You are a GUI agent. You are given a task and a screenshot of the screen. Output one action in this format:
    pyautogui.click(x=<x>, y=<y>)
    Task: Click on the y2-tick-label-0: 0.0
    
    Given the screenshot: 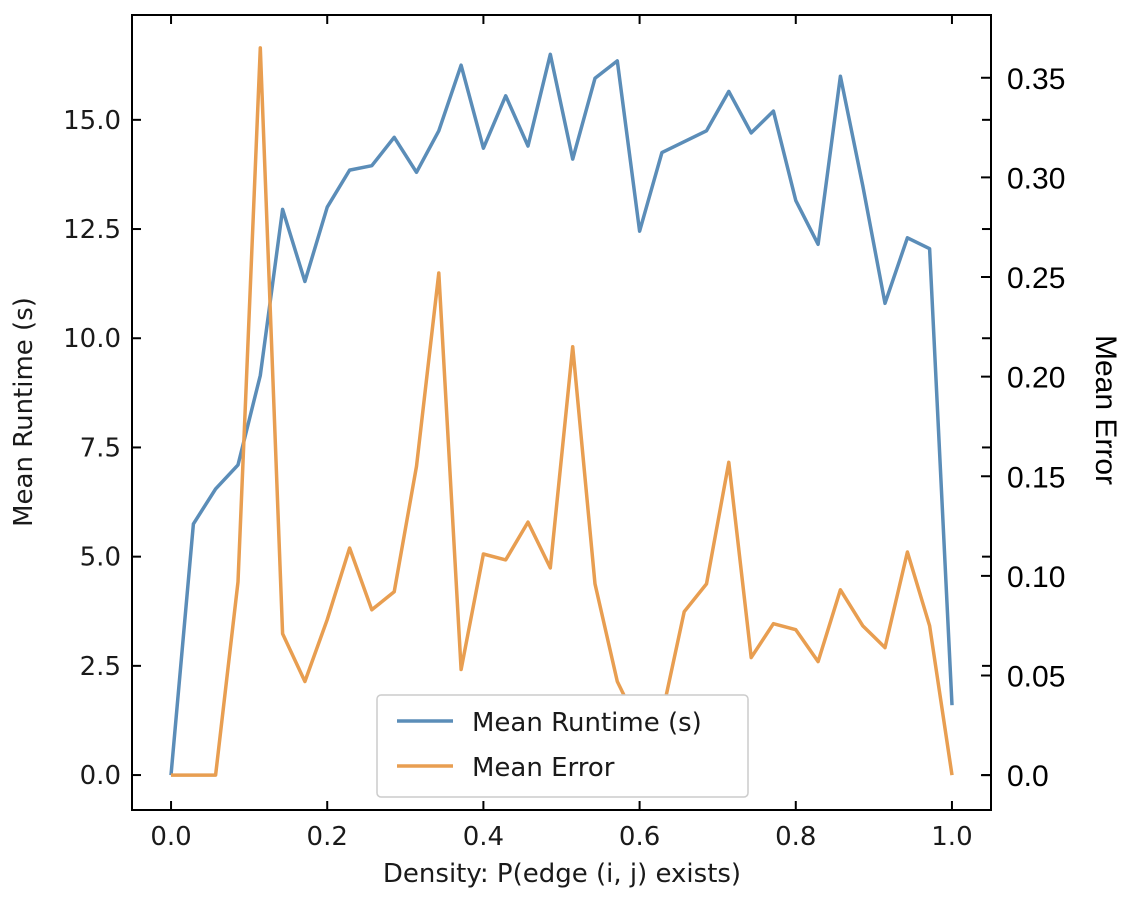 What is the action you would take?
    pyautogui.click(x=1028, y=776)
    